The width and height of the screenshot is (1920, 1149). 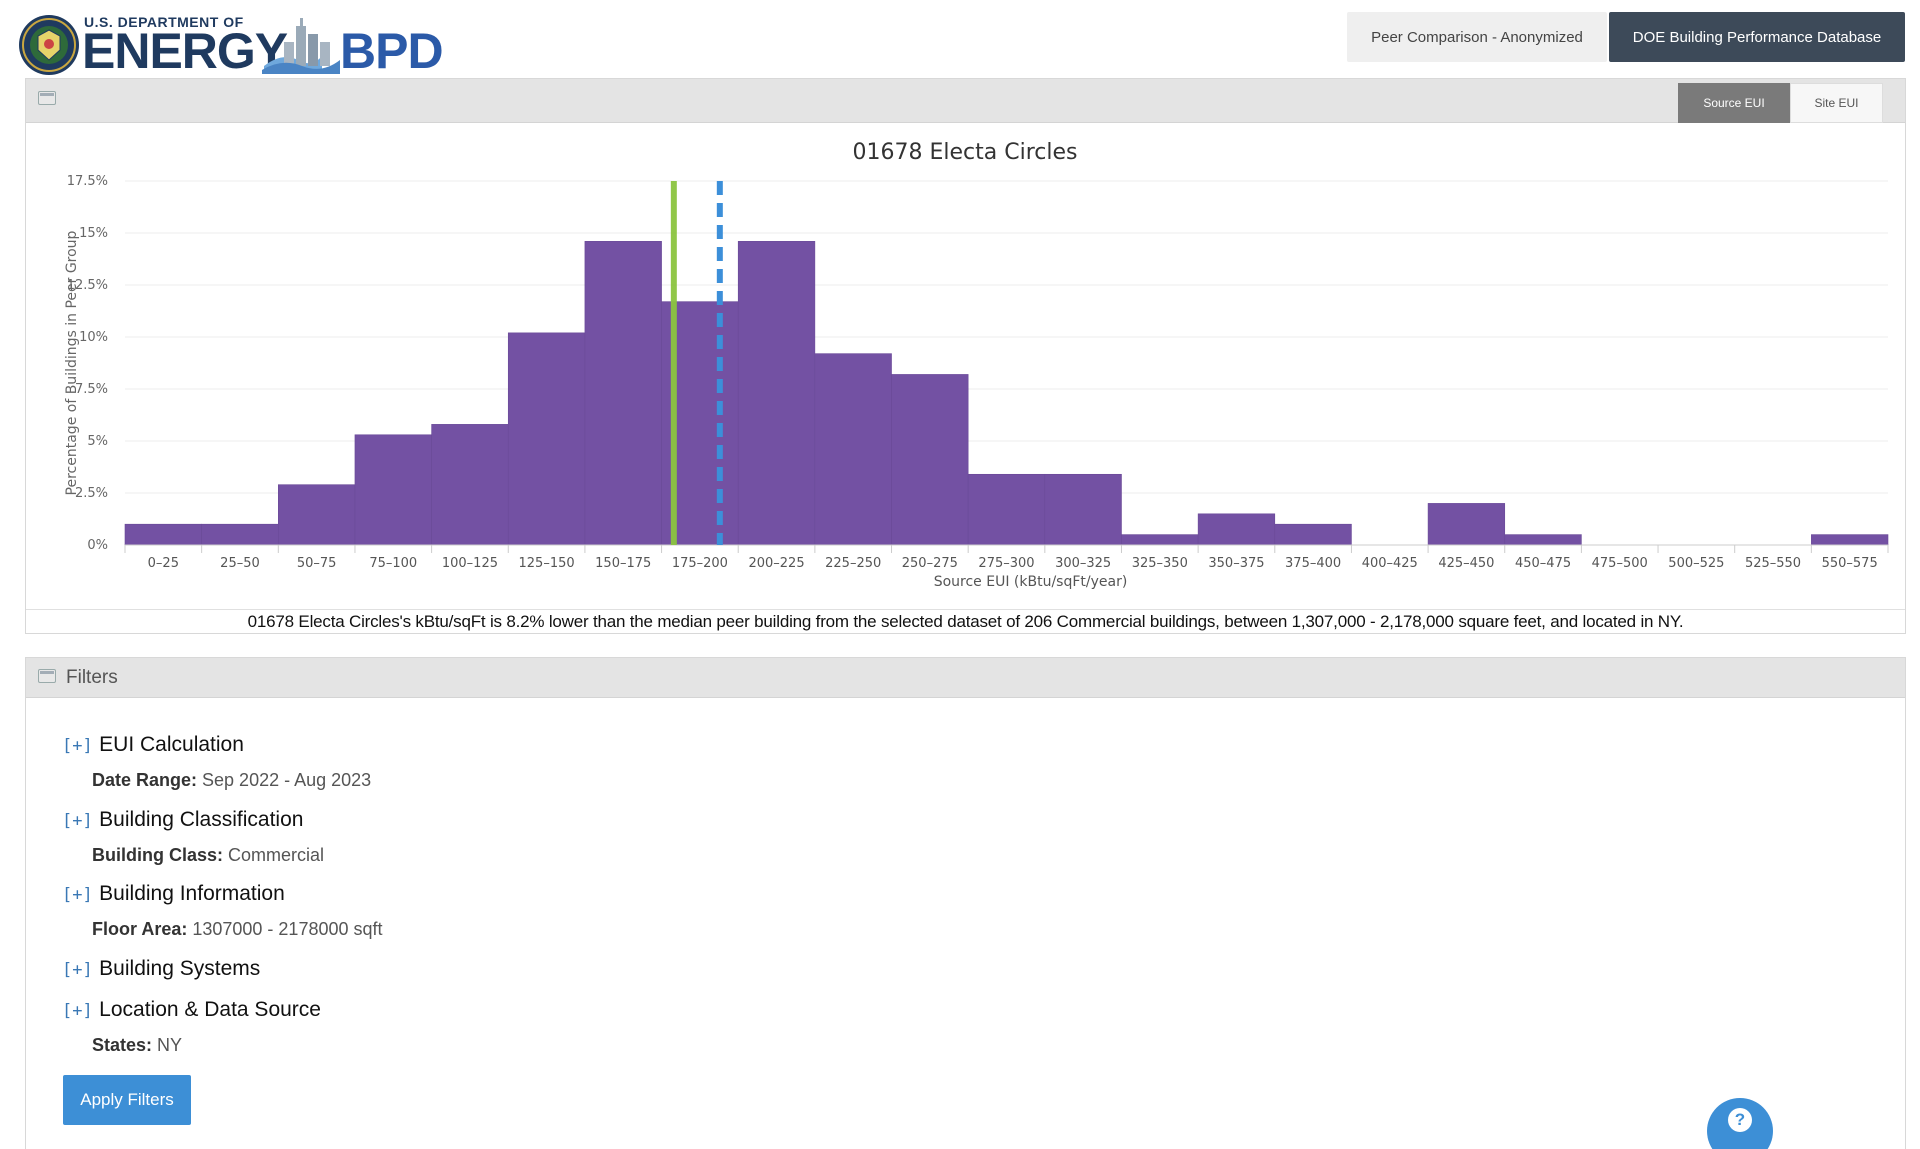 What do you see at coordinates (930, 563) in the screenshot?
I see `x-tick-label: 250–275` at bounding box center [930, 563].